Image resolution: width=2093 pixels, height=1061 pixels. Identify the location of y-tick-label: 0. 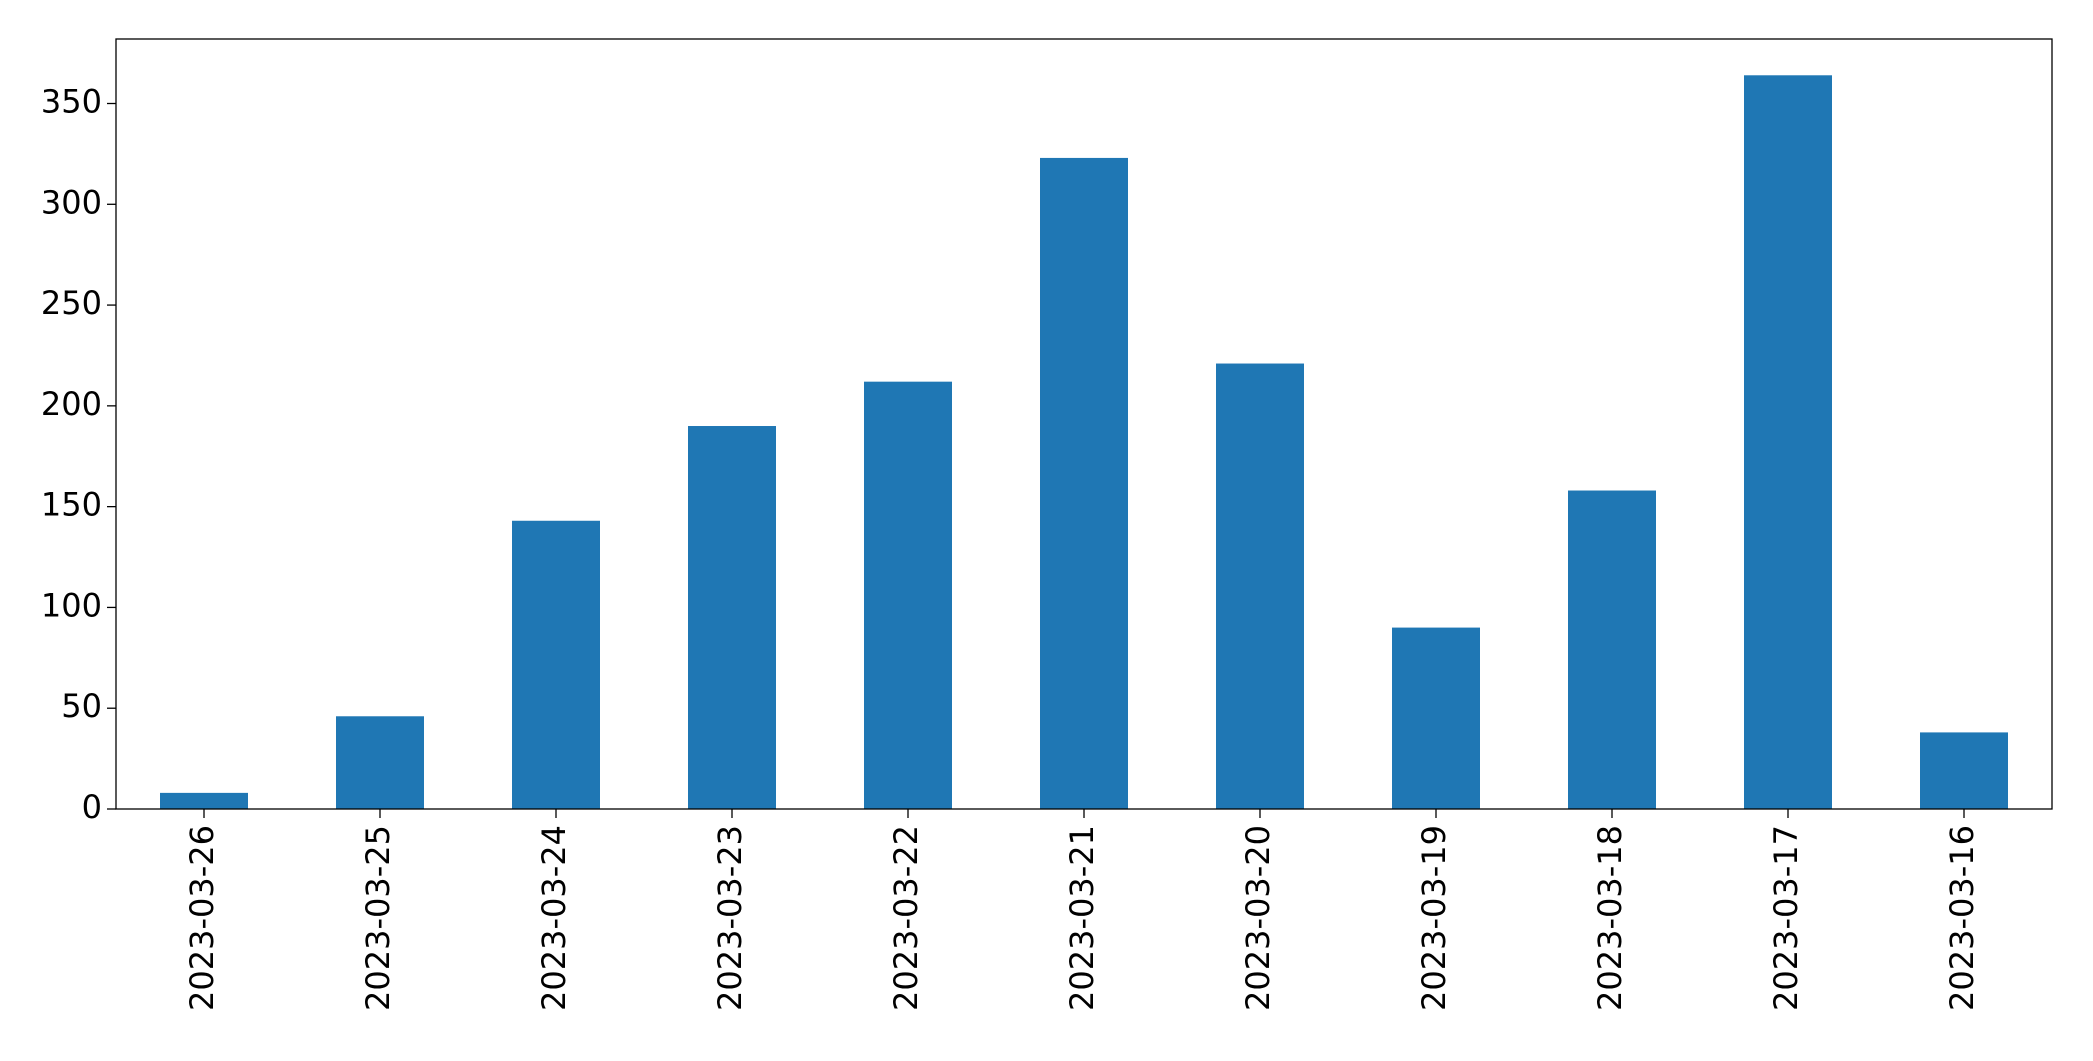
(92, 807).